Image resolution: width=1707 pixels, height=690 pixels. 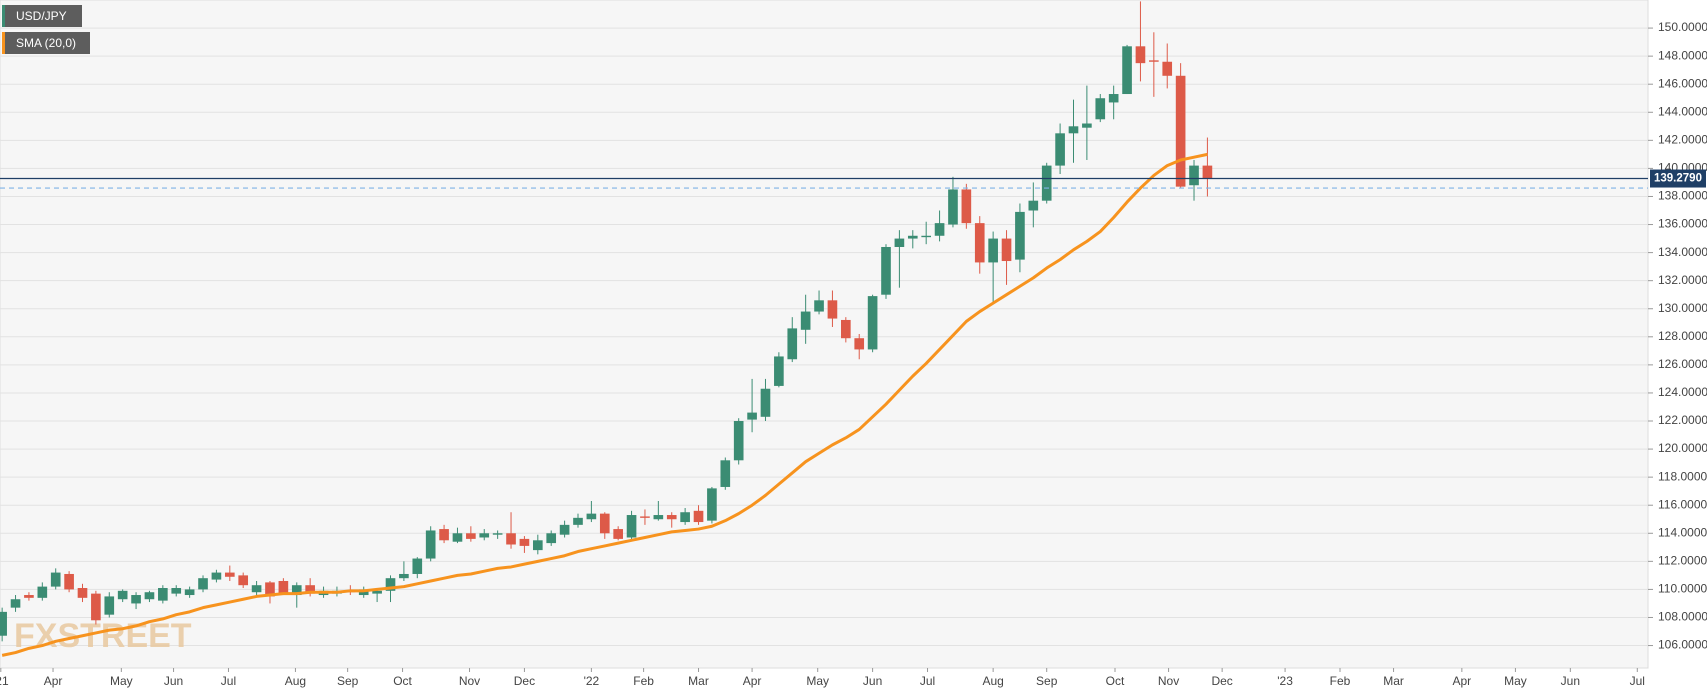 I want to click on legend-label: SMA (20,0), so click(x=46, y=43).